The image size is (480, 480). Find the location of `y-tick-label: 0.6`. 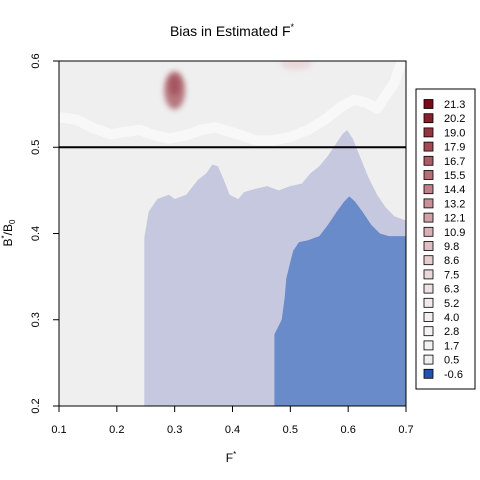

y-tick-label: 0.6 is located at coordinates (36, 60).